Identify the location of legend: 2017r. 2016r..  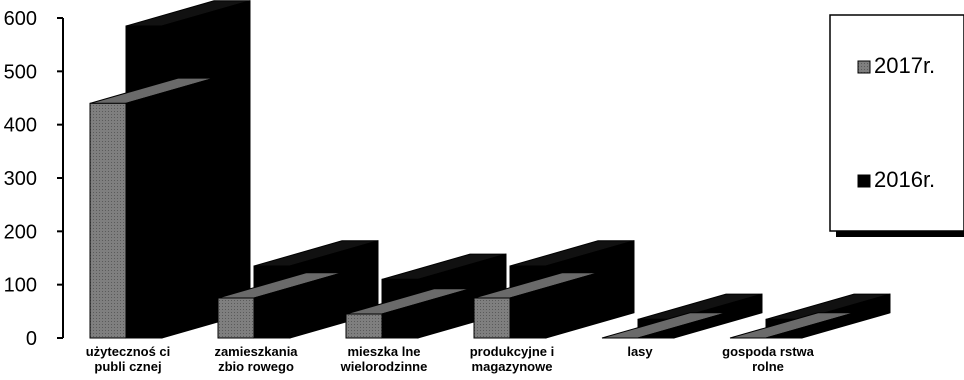
(896, 125).